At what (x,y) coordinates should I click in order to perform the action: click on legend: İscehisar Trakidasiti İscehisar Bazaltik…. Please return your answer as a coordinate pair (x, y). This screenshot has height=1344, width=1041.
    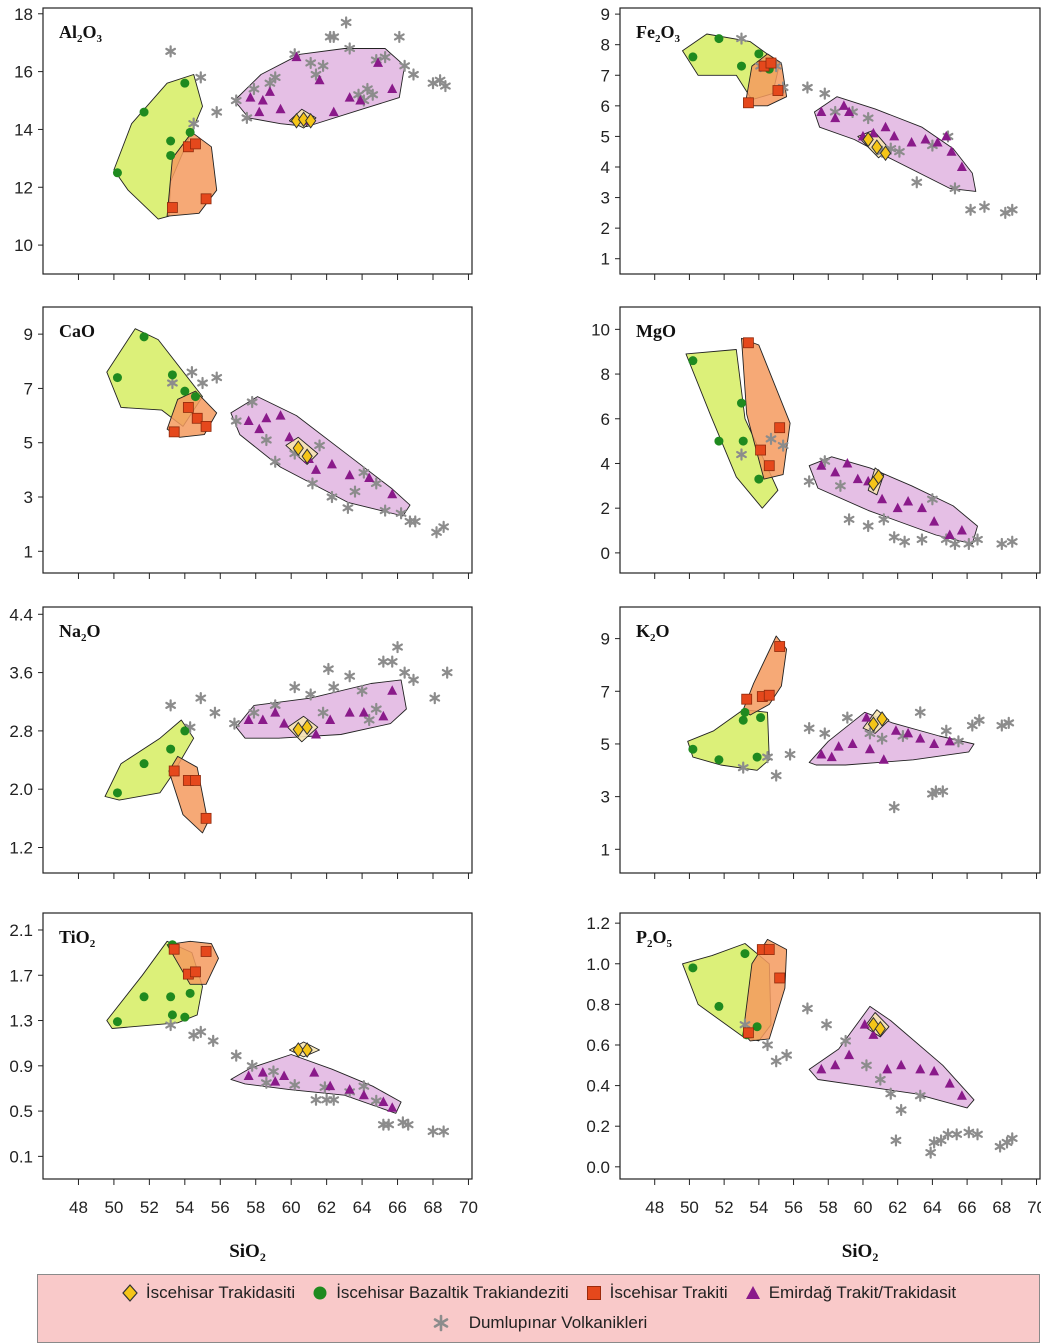
    Looking at the image, I should click on (538, 1308).